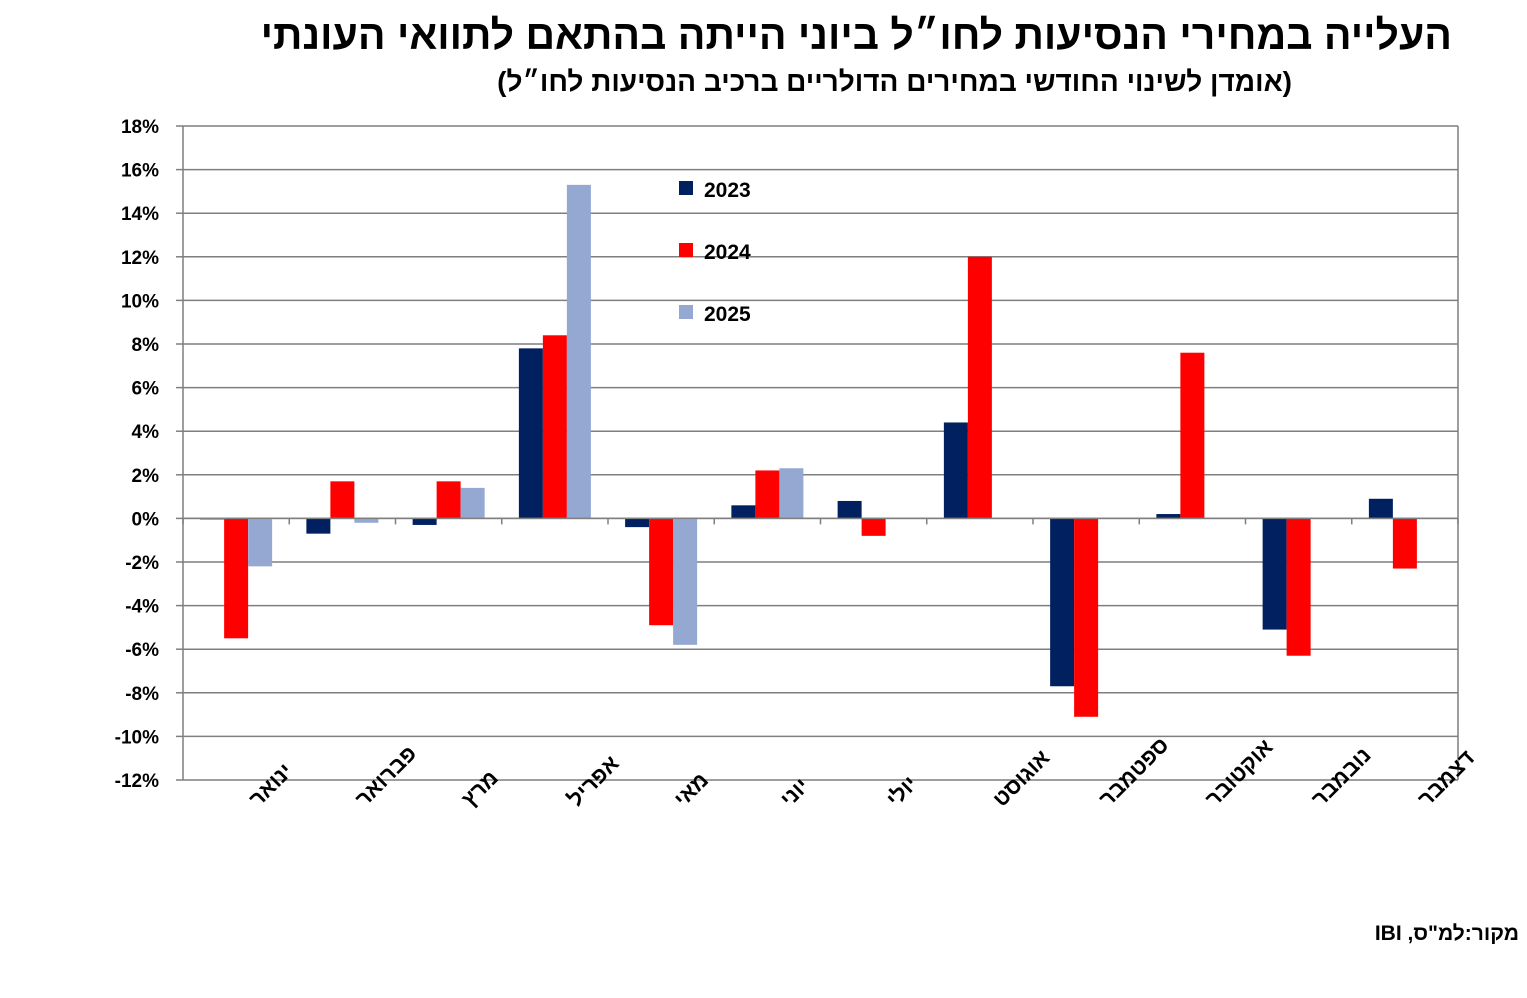  I want to click on source-note: מקור:למ"ס, IBI, so click(1446, 933).